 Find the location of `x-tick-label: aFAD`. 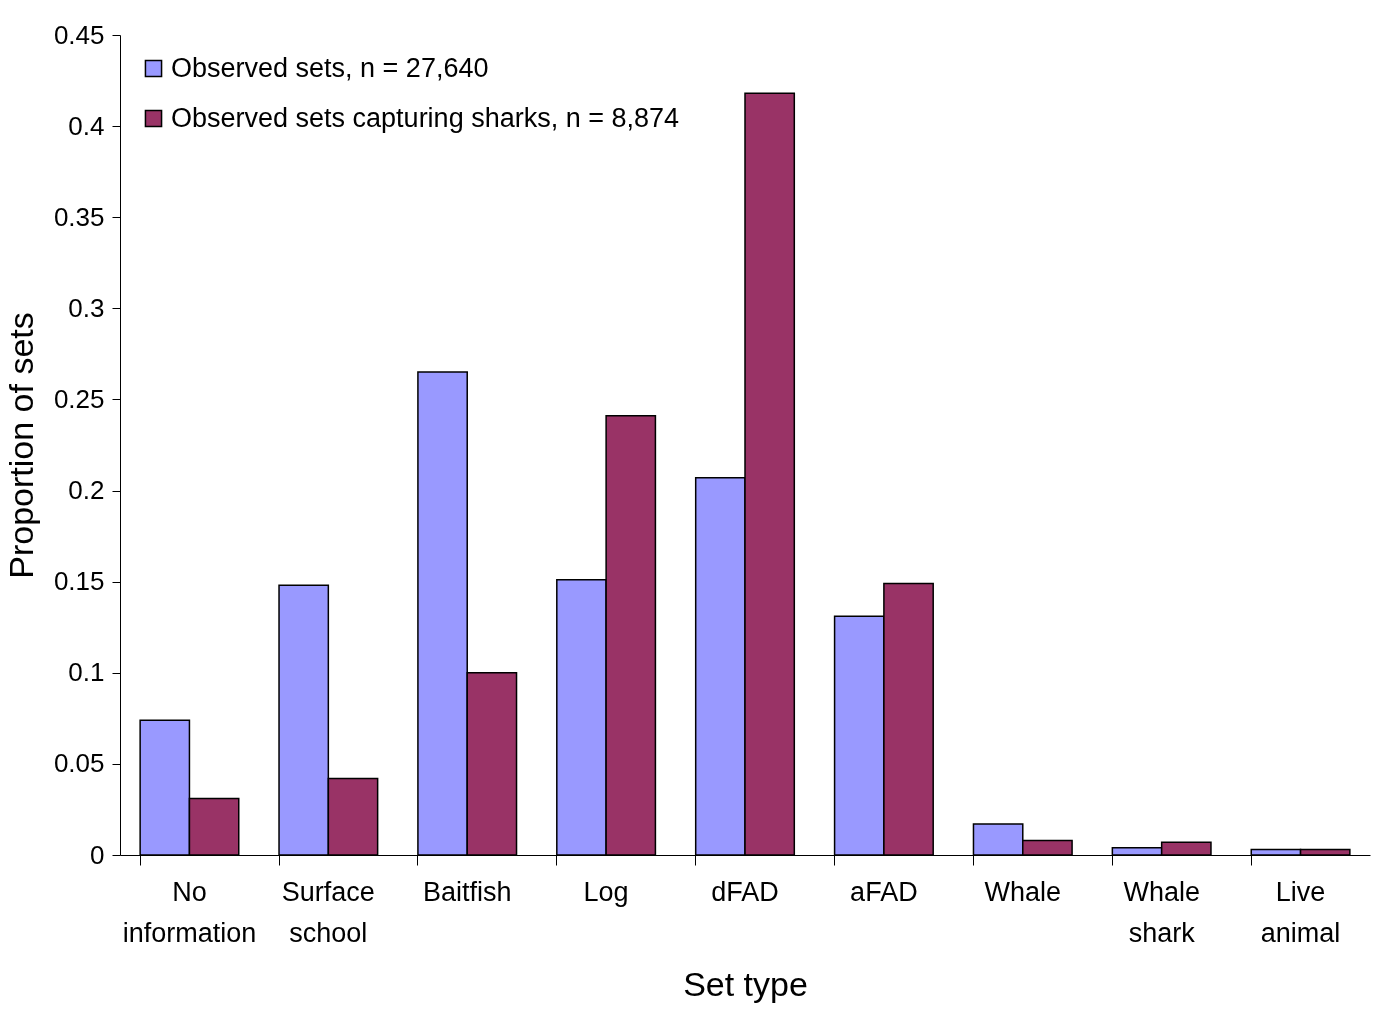

x-tick-label: aFAD is located at coordinates (884, 891).